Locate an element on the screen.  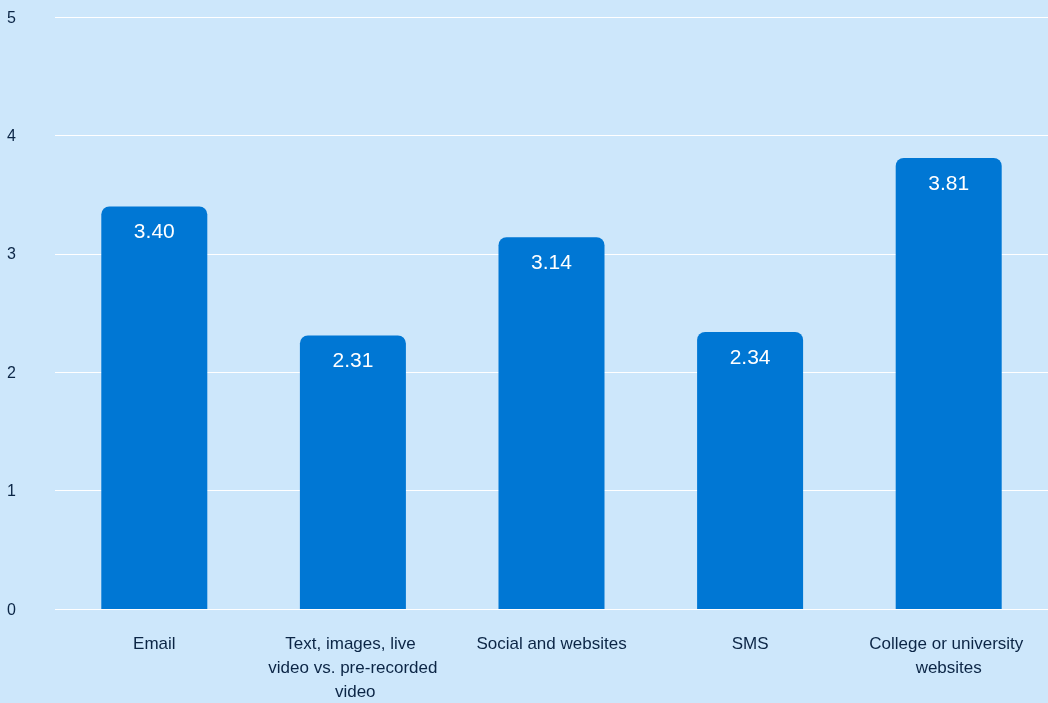
data-label: 3.81 is located at coordinates (949, 182).